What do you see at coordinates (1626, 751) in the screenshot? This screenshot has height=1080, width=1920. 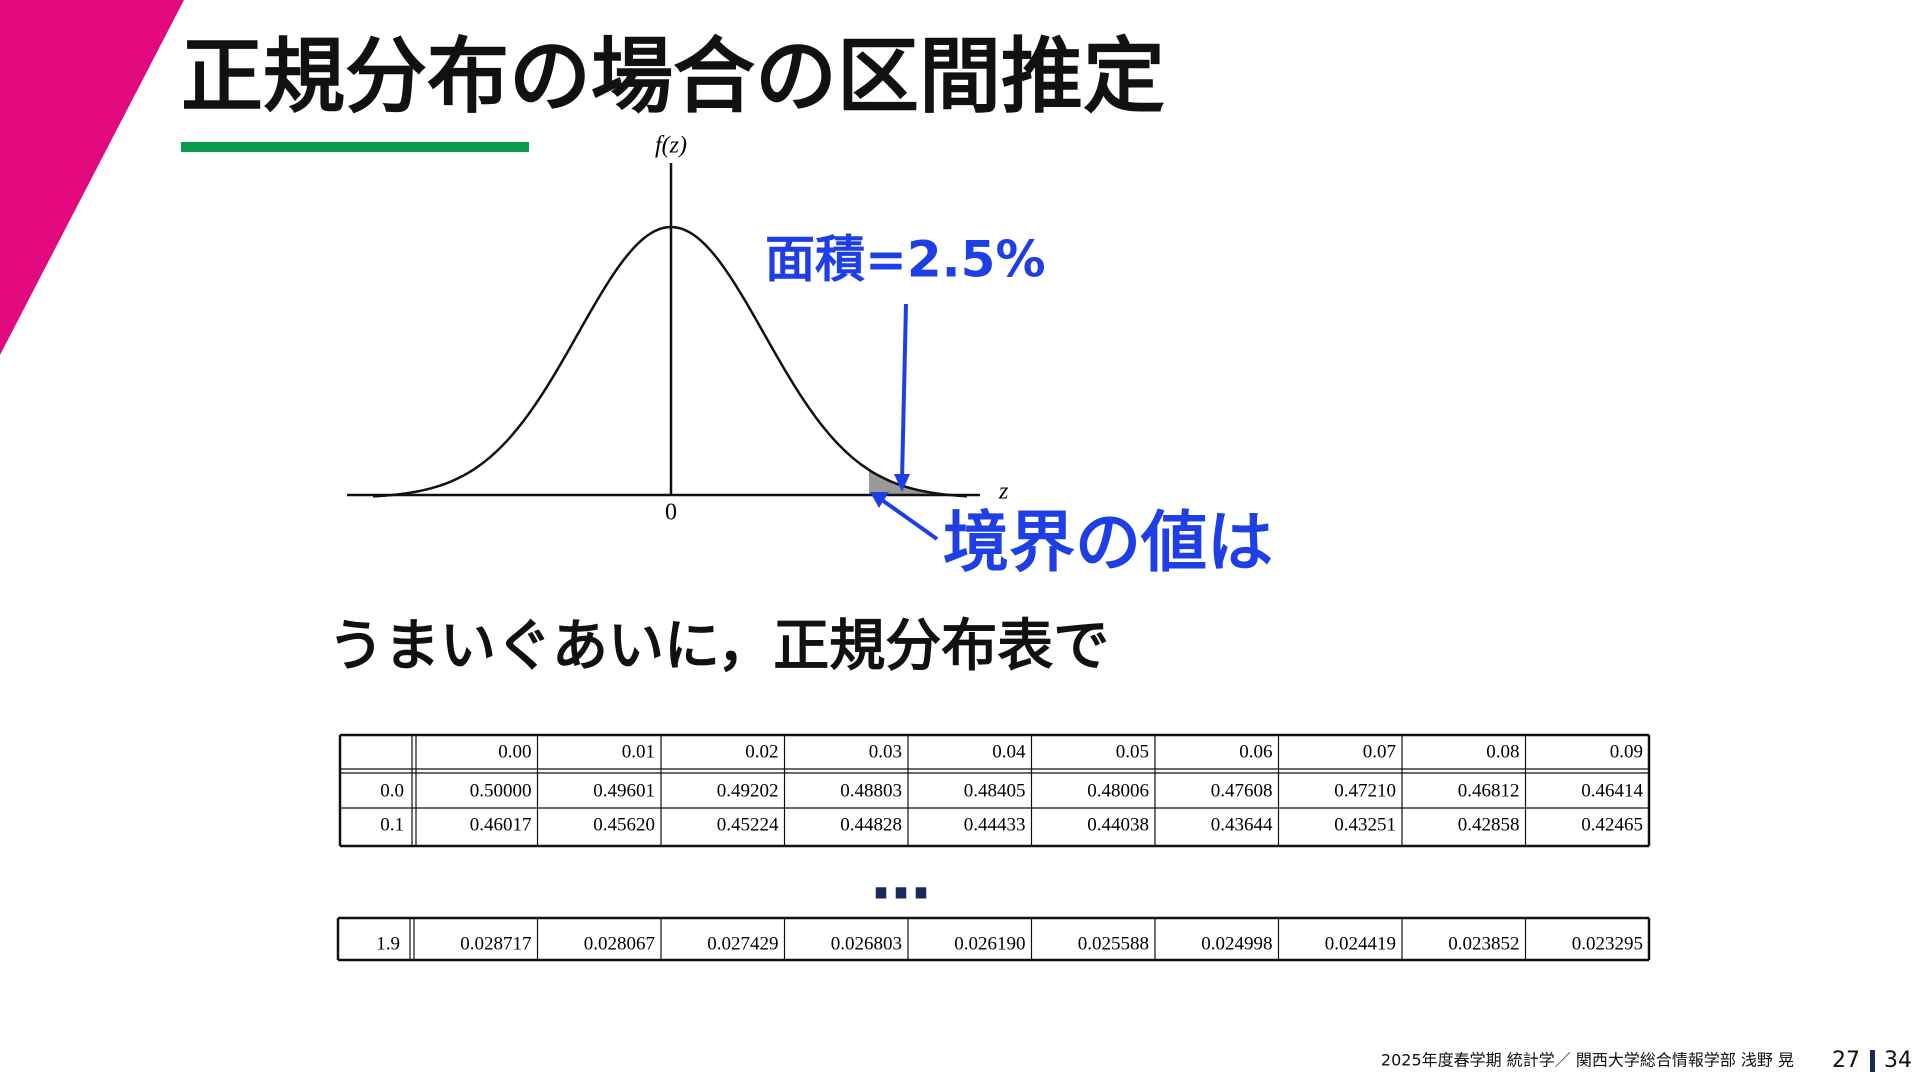 I see `column-header: 0.09` at bounding box center [1626, 751].